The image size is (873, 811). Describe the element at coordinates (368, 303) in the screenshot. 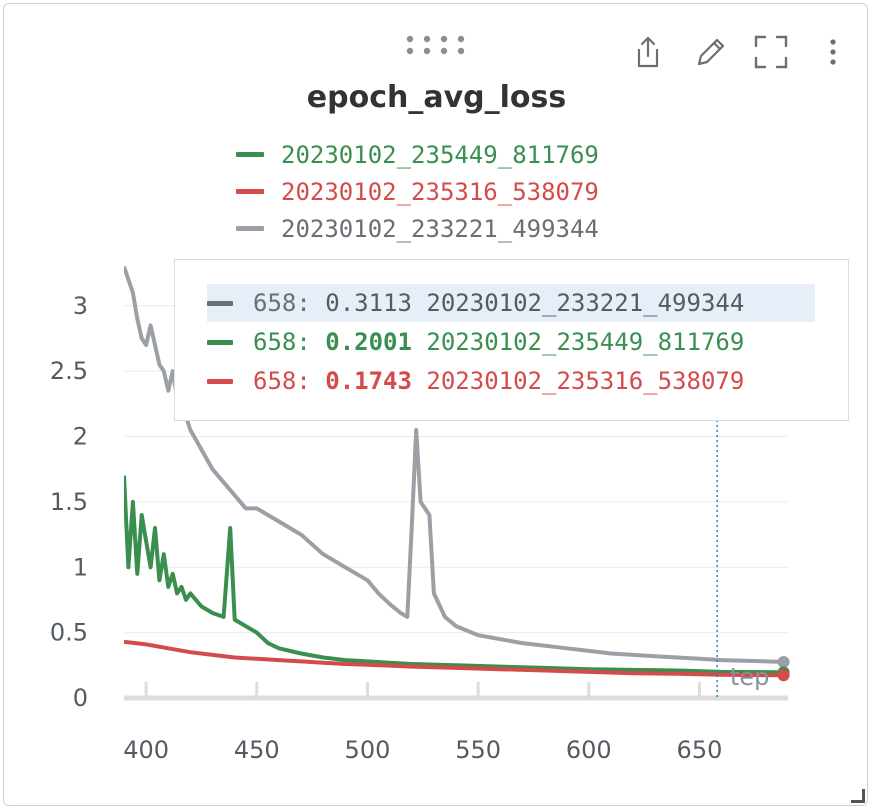

I see `tooltip-value: 0.3113` at that location.